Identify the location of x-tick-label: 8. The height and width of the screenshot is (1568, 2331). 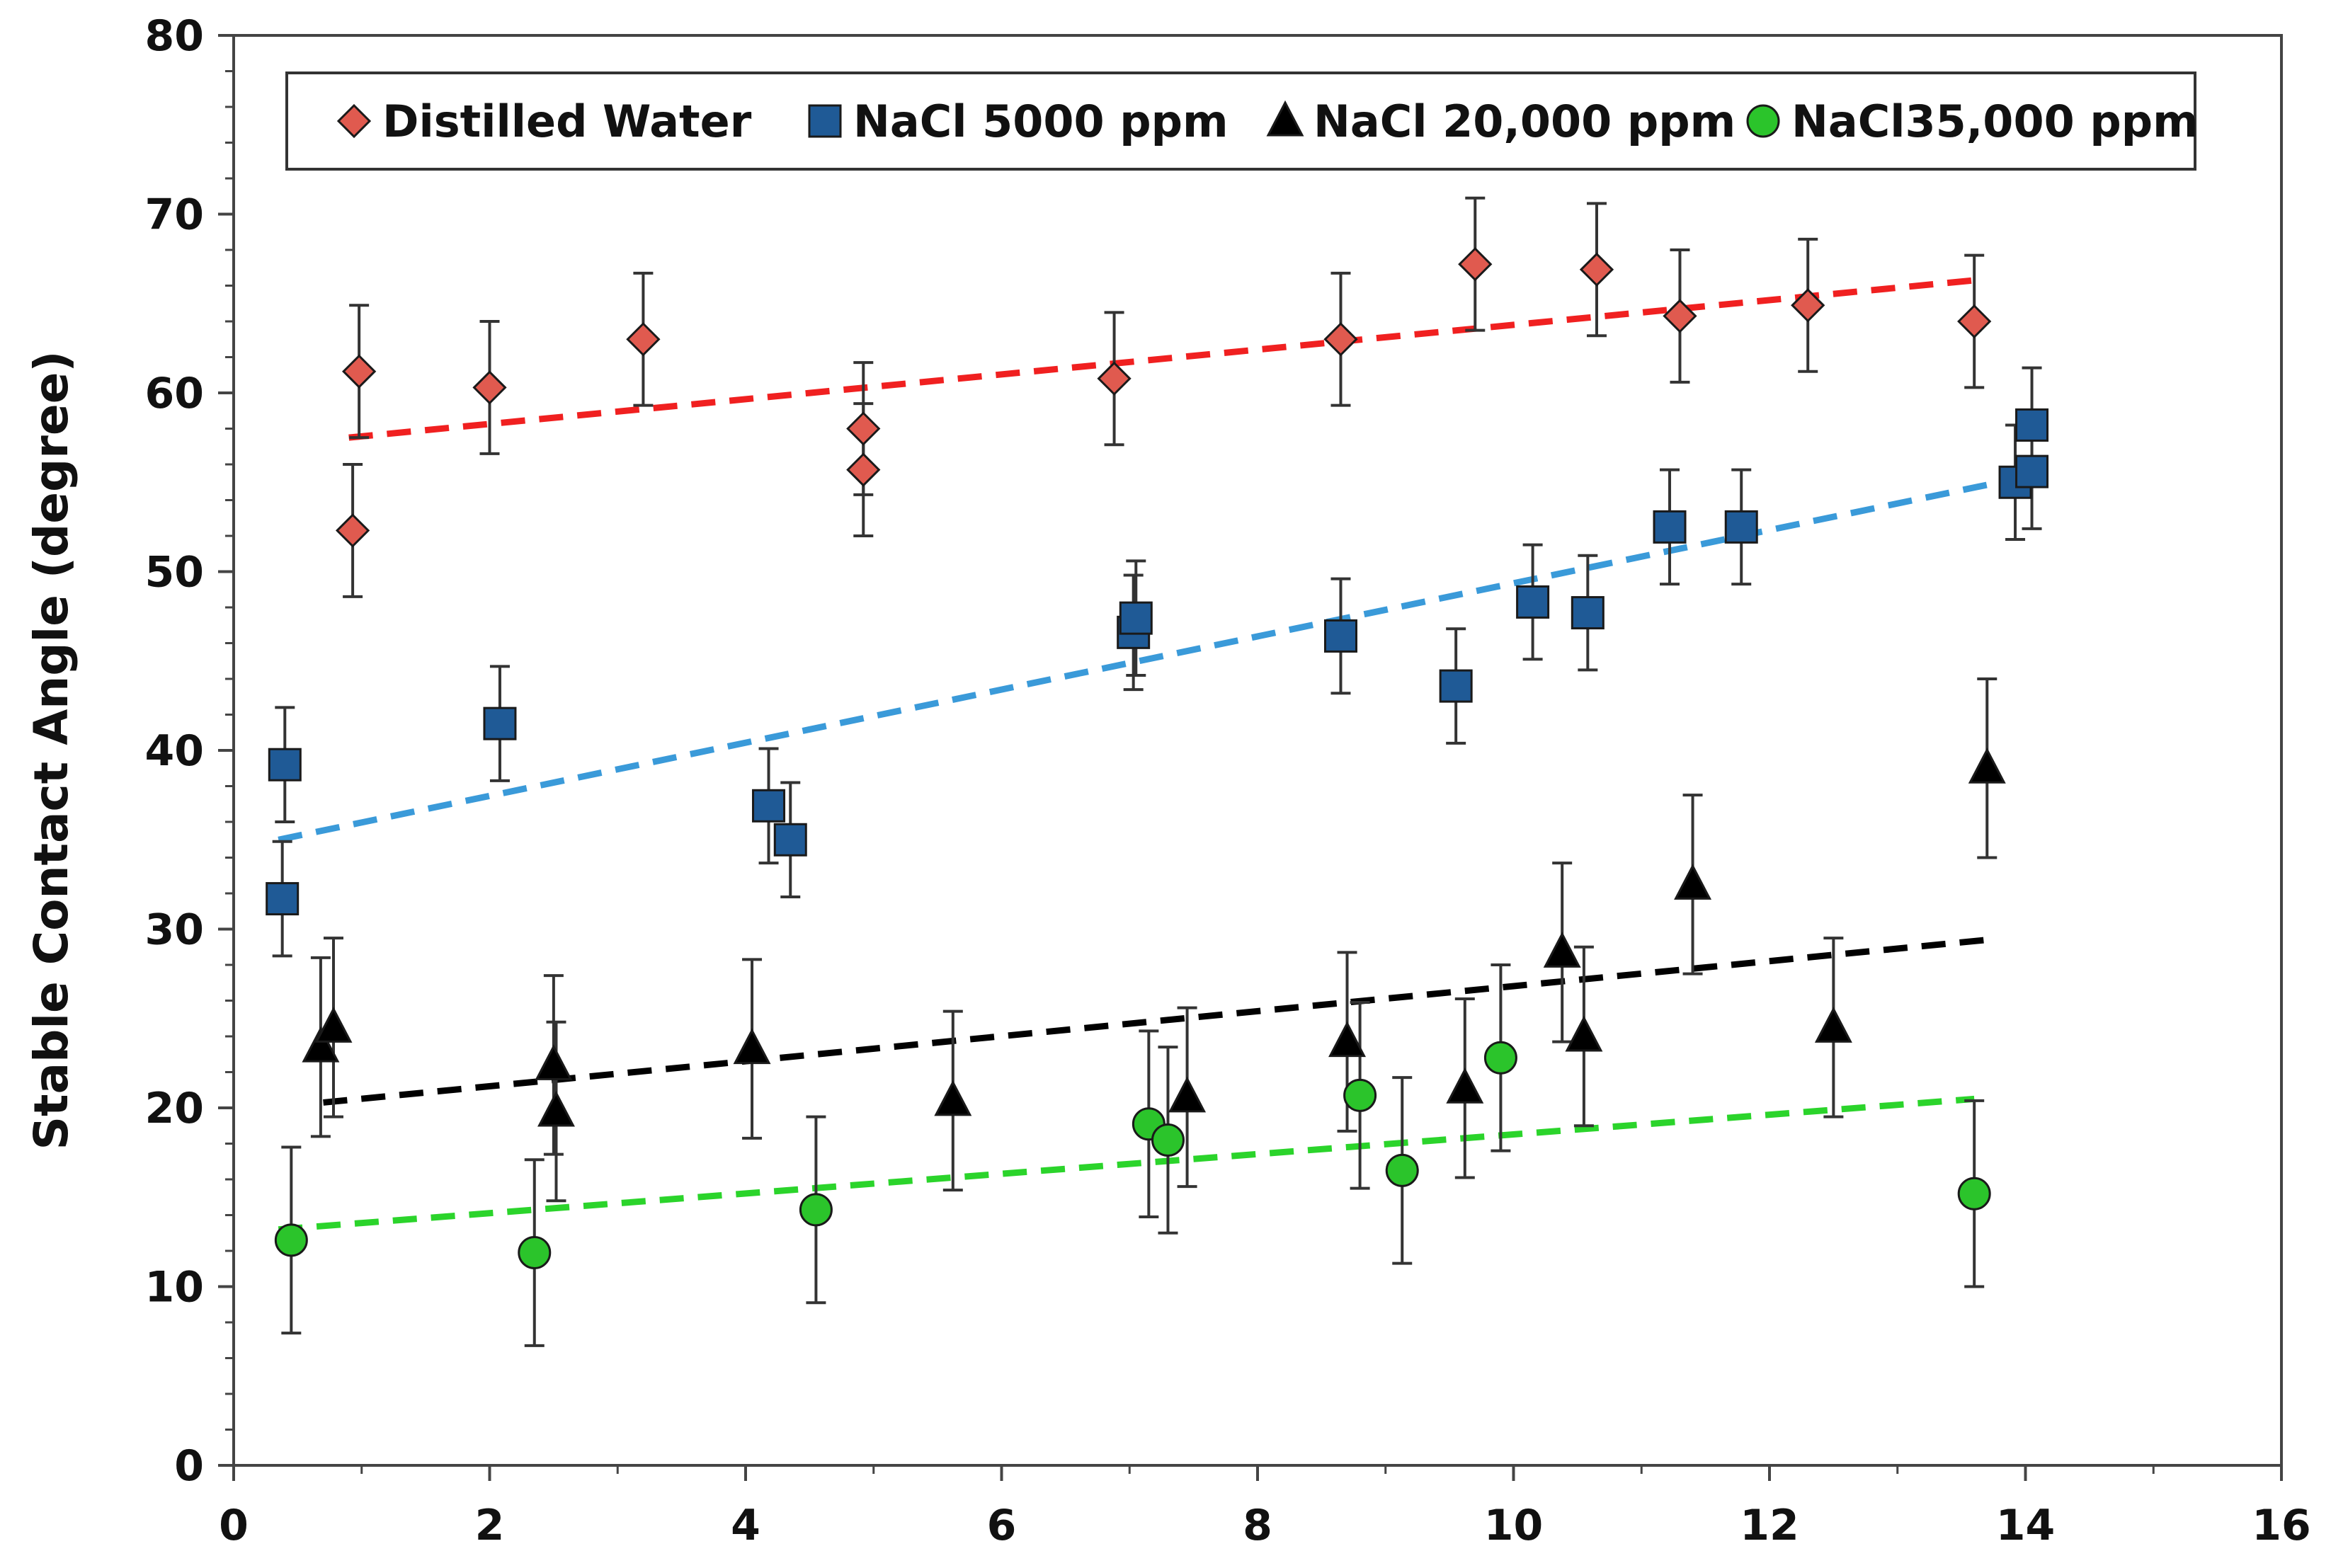
(1257, 1525).